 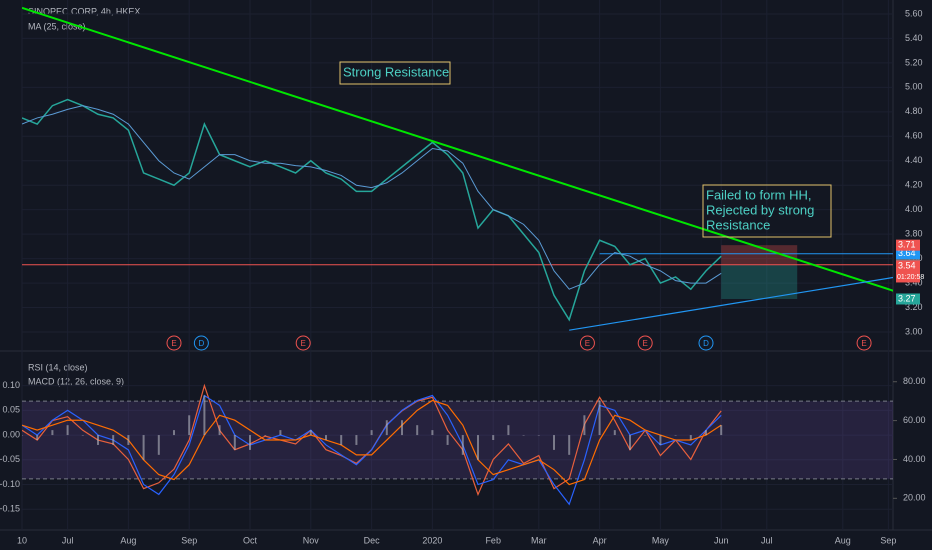 I want to click on y-tick-label: 4.40, so click(x=914, y=160).